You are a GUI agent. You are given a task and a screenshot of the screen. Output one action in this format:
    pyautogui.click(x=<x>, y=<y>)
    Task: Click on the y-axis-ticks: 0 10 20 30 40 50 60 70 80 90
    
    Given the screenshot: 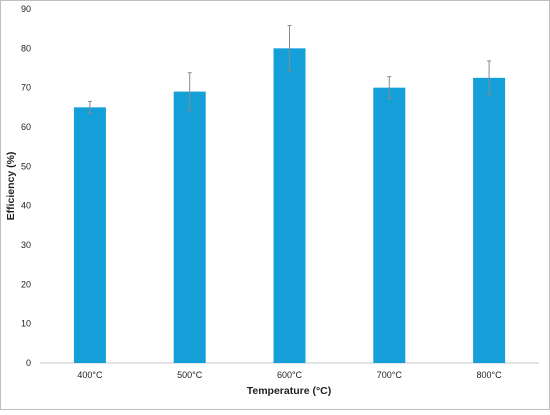 What is the action you would take?
    pyautogui.click(x=26, y=186)
    